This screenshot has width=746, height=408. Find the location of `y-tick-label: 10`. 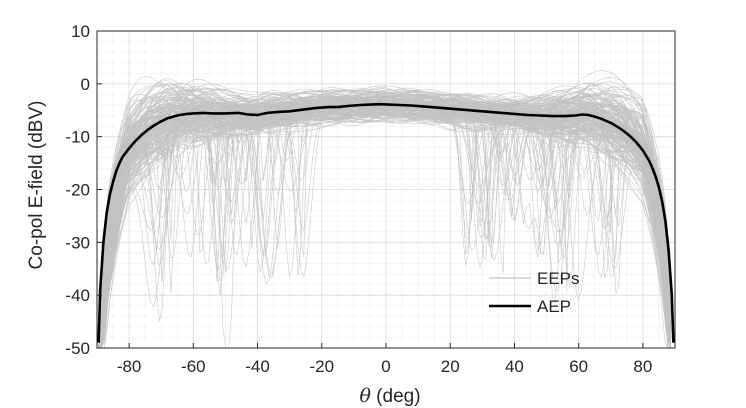

y-tick-label: 10 is located at coordinates (80, 31).